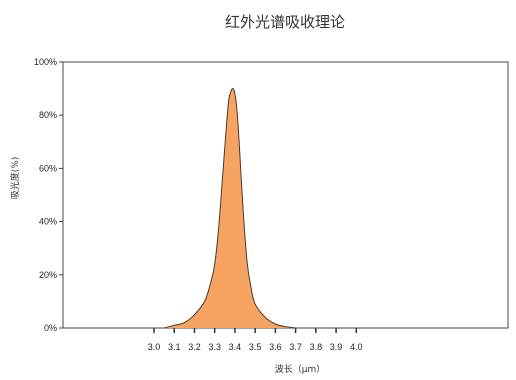 Image resolution: width=516 pixels, height=380 pixels. I want to click on x-tick-label: 3.8, so click(316, 347).